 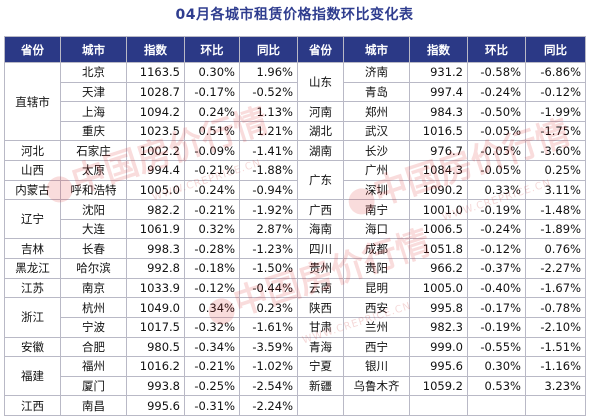 I want to click on right-mom-cell: -0.37%, so click(x=496, y=268).